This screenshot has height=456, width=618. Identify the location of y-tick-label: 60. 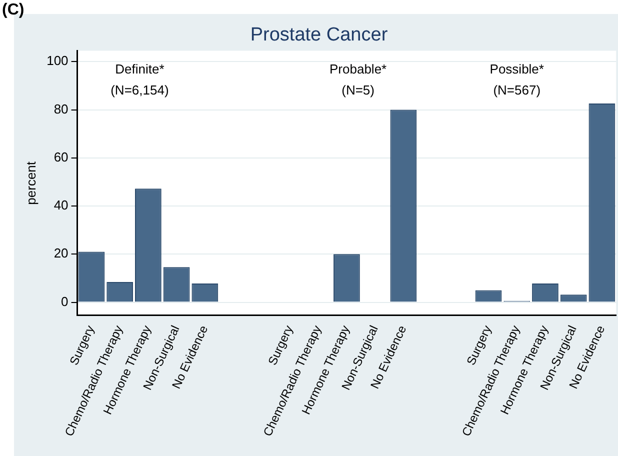
(61, 156).